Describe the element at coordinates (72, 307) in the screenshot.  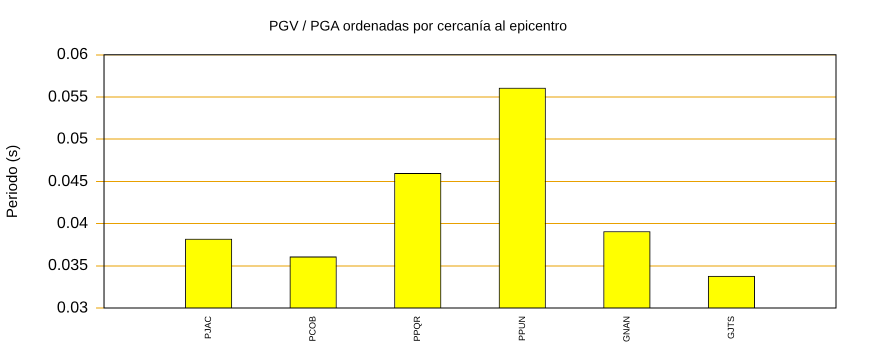
I see `y-tick-label: 0.03` at that location.